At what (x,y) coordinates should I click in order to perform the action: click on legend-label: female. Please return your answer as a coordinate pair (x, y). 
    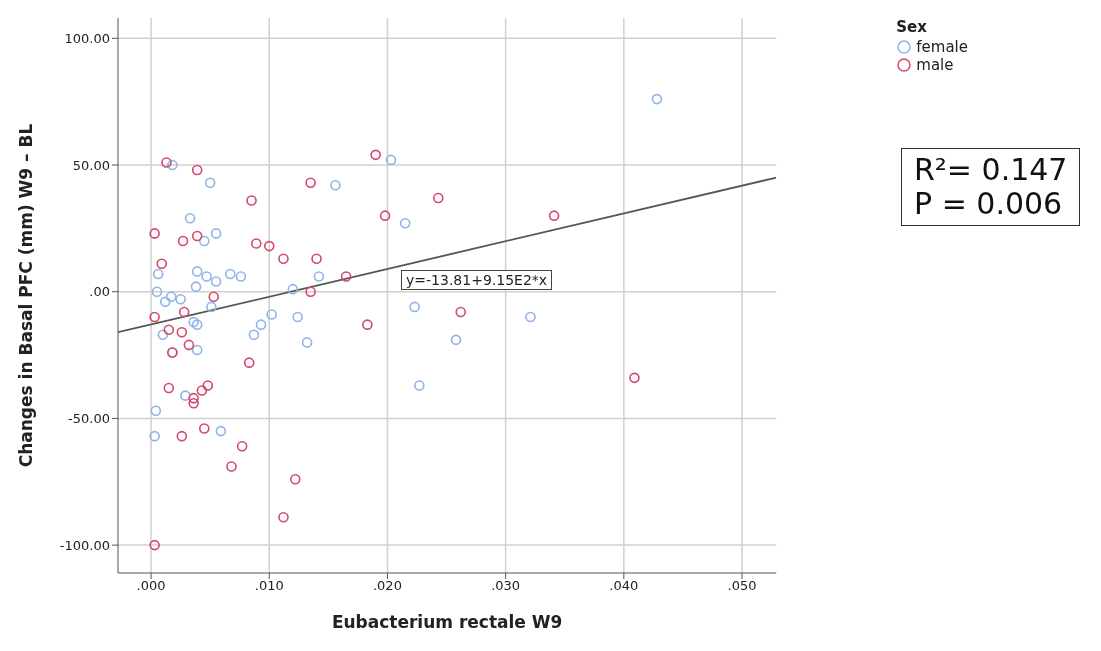
    Looking at the image, I should click on (942, 47).